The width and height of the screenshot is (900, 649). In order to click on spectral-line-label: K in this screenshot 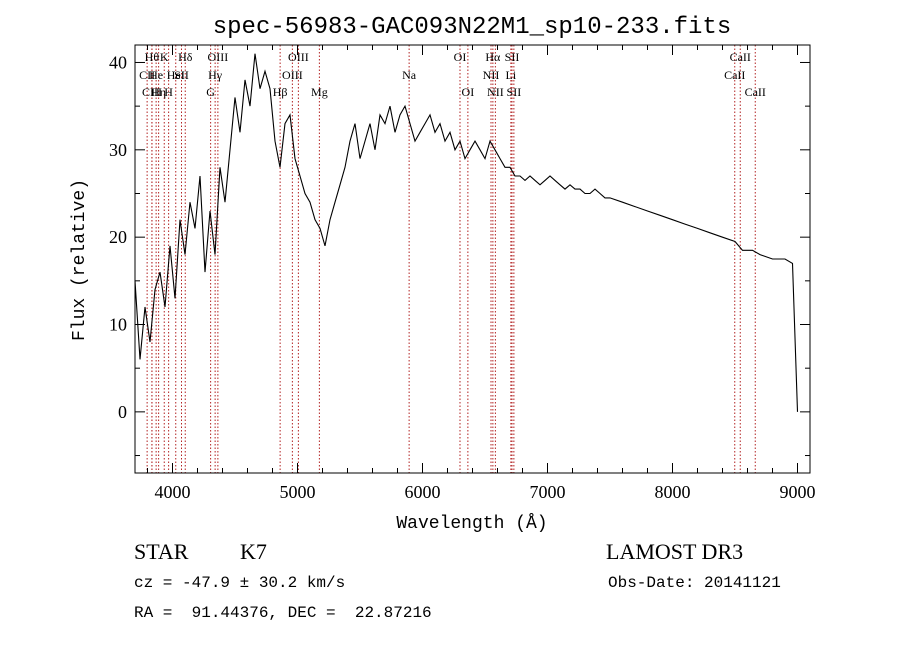, I will do `click(164, 57)`.